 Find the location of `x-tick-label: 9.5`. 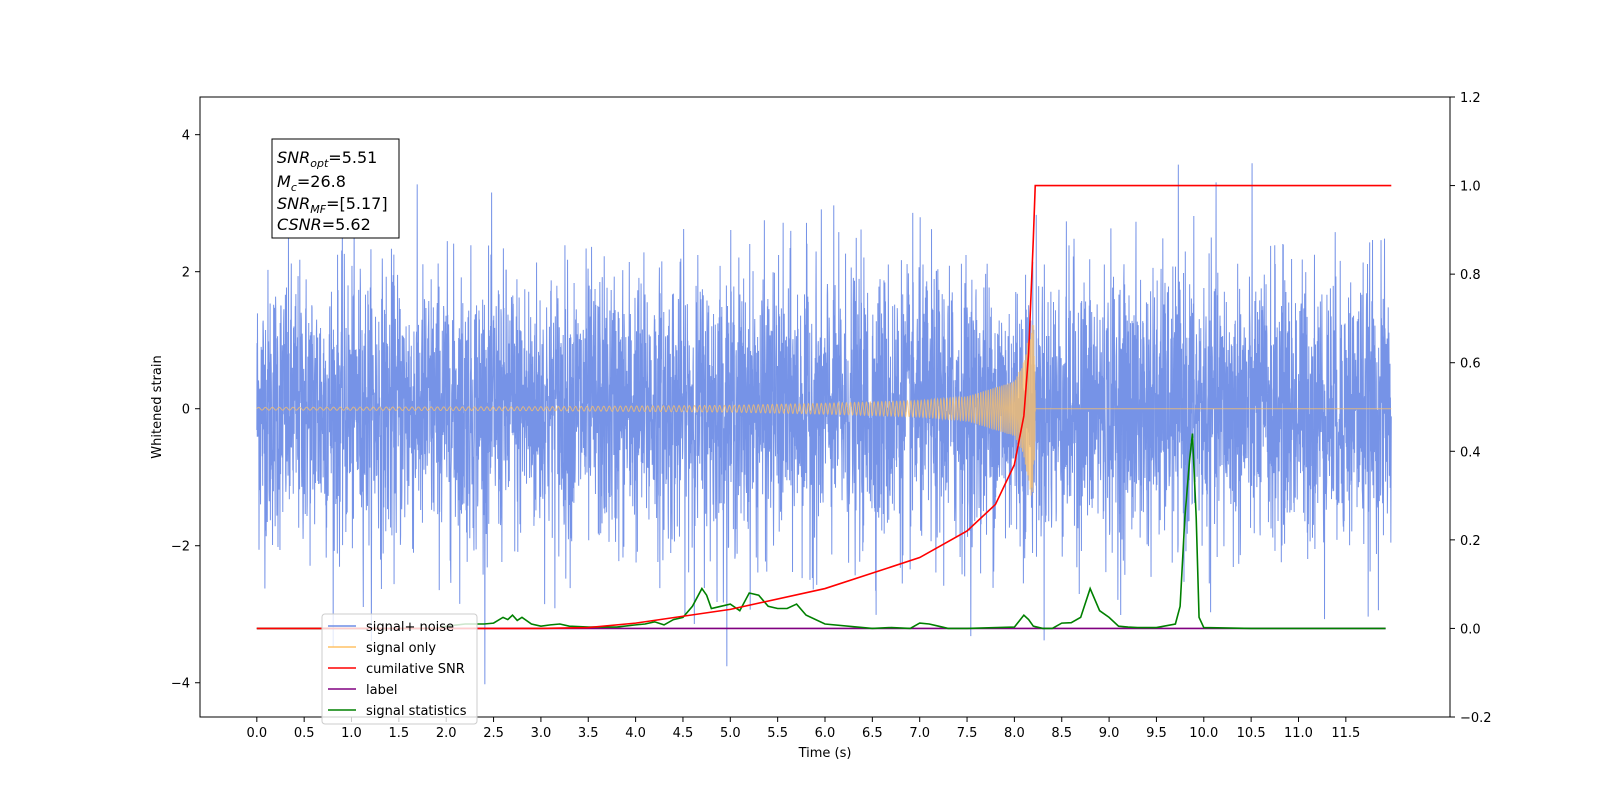

x-tick-label: 9.5 is located at coordinates (1156, 733).